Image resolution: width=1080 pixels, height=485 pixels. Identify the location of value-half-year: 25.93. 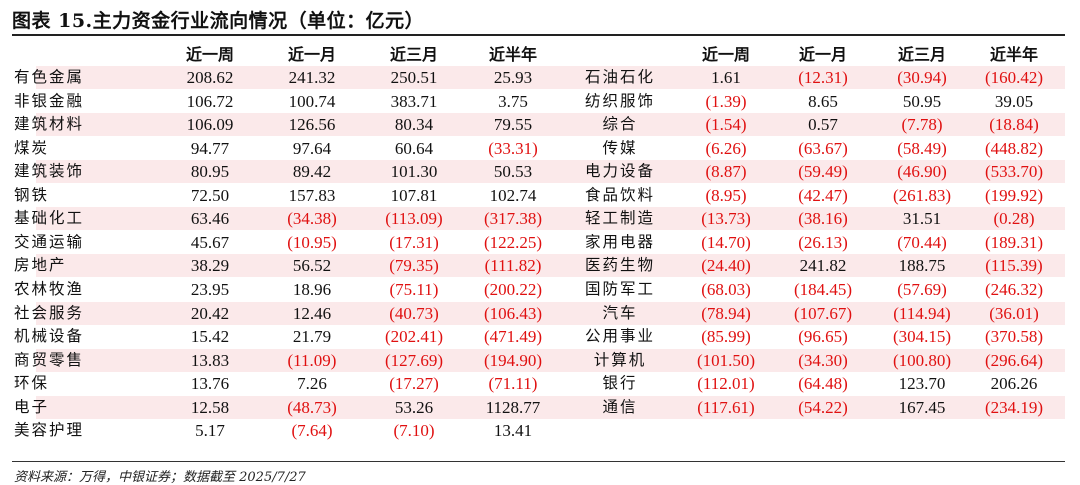
(513, 77).